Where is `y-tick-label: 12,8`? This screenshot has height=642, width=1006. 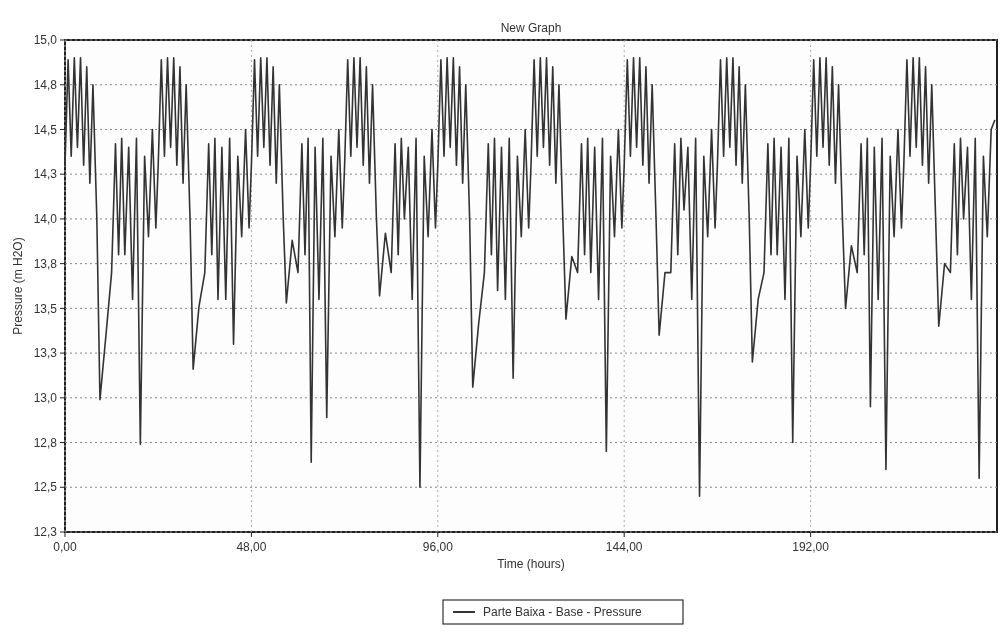
y-tick-label: 12,8 is located at coordinates (45, 442).